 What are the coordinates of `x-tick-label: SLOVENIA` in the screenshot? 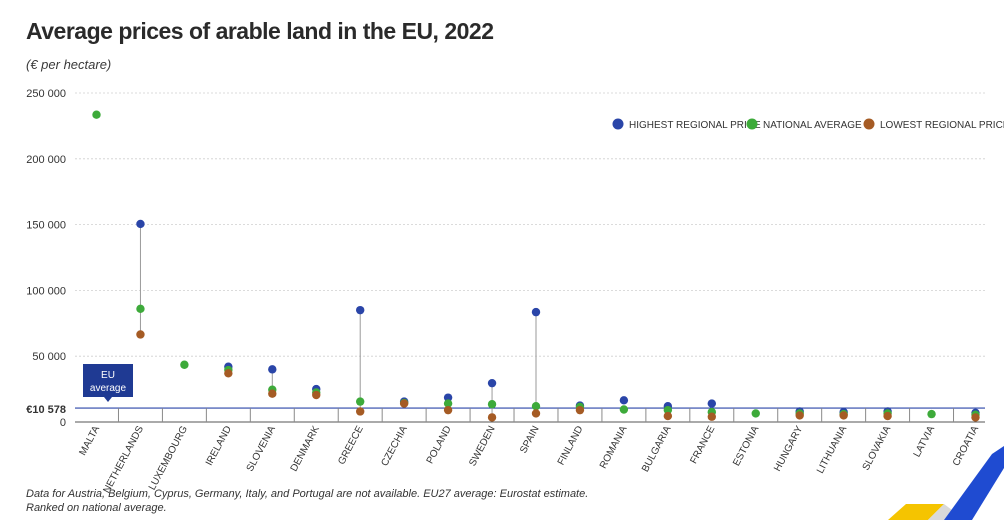 It's located at (261, 449).